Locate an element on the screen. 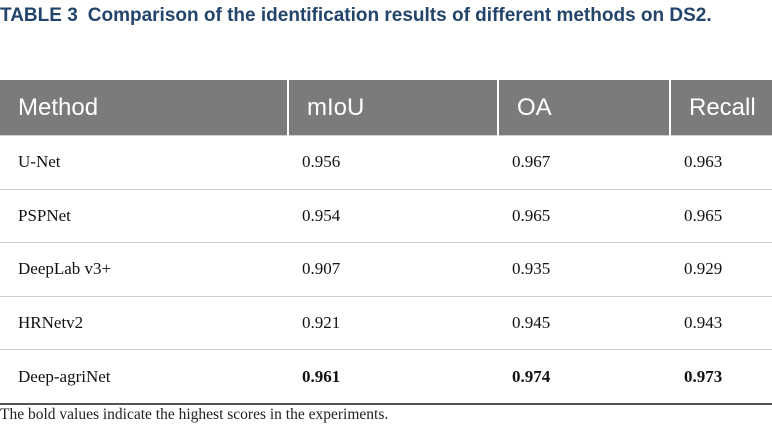 This screenshot has width=772, height=434. value-cell: 0.956 is located at coordinates (393, 162).